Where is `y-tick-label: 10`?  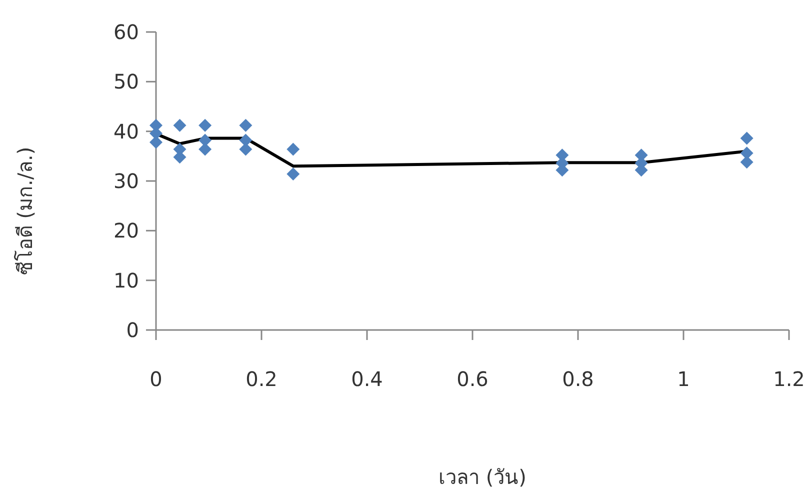 y-tick-label: 10 is located at coordinates (126, 280).